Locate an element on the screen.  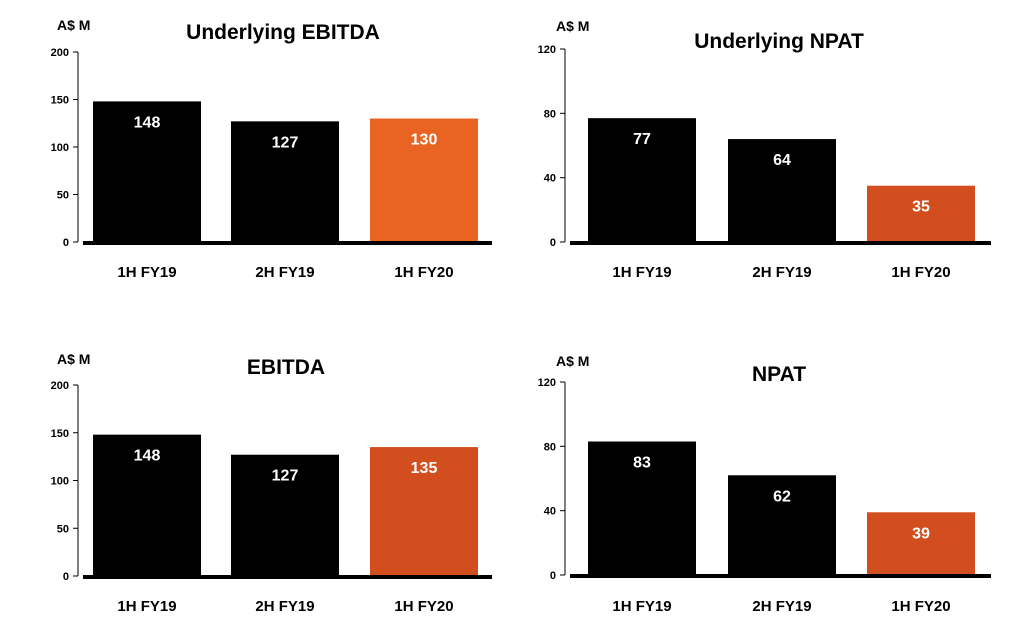
bar-value-label: 83 is located at coordinates (642, 463).